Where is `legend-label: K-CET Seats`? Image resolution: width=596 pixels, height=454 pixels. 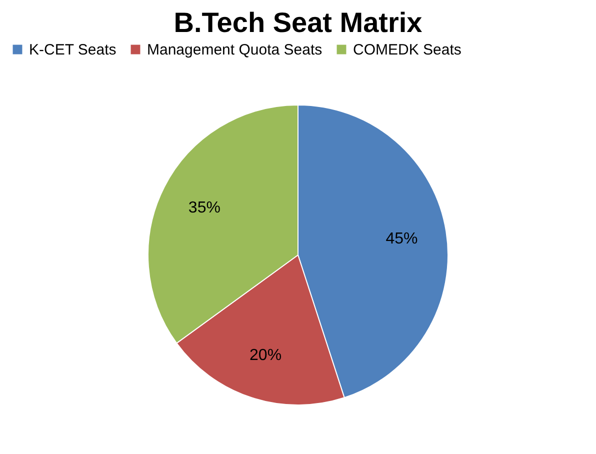
legend-label: K-CET Seats is located at coordinates (72, 50).